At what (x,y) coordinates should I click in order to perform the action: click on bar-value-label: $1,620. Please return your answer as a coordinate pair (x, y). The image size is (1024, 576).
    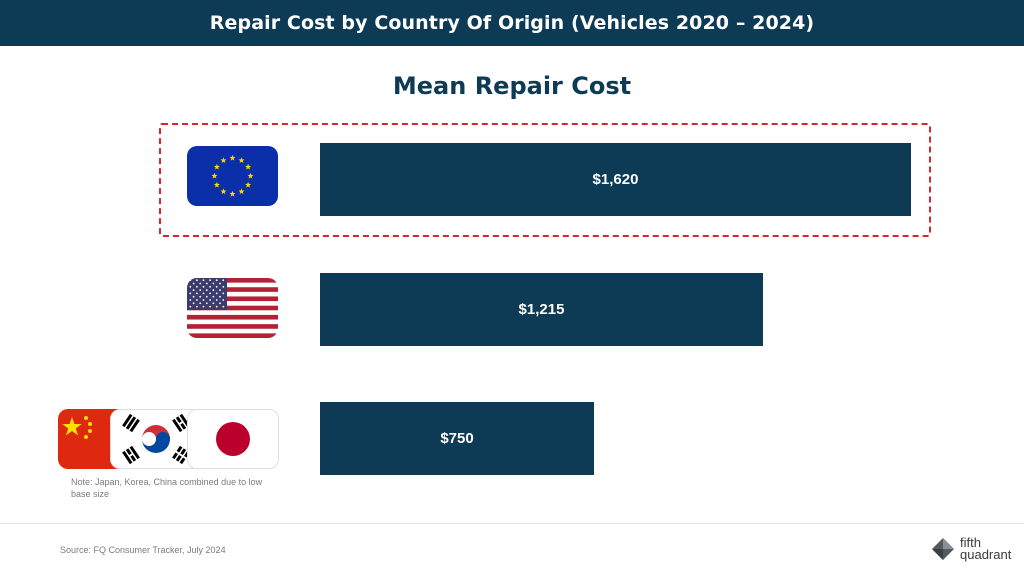
    Looking at the image, I should click on (615, 179).